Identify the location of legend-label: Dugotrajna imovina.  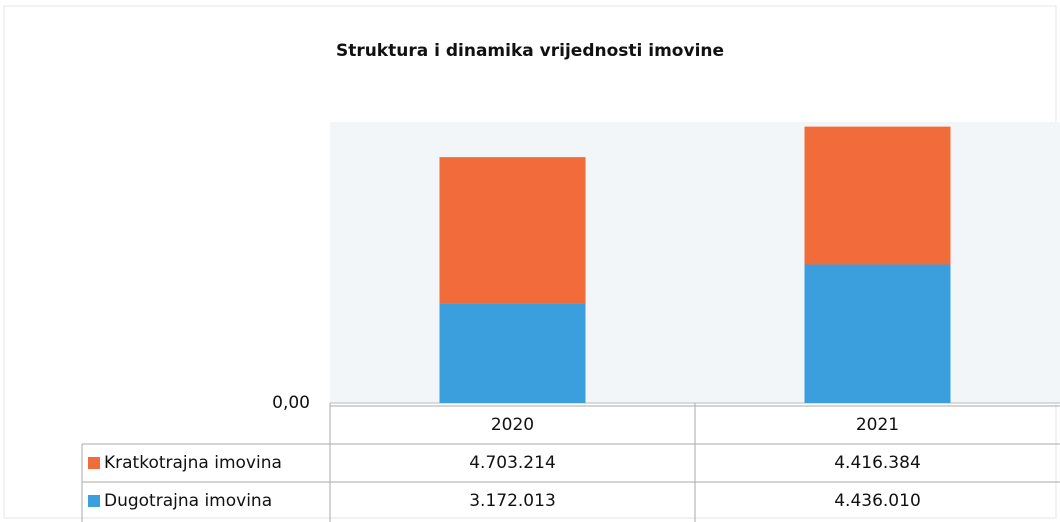
(188, 501).